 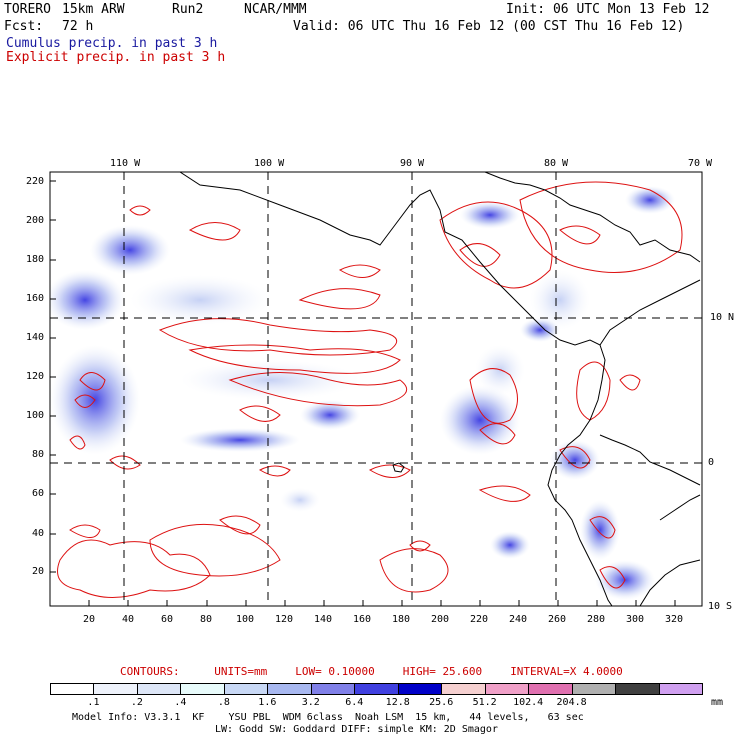 What do you see at coordinates (245, 619) in the screenshot?
I see `x-tick-label: 100` at bounding box center [245, 619].